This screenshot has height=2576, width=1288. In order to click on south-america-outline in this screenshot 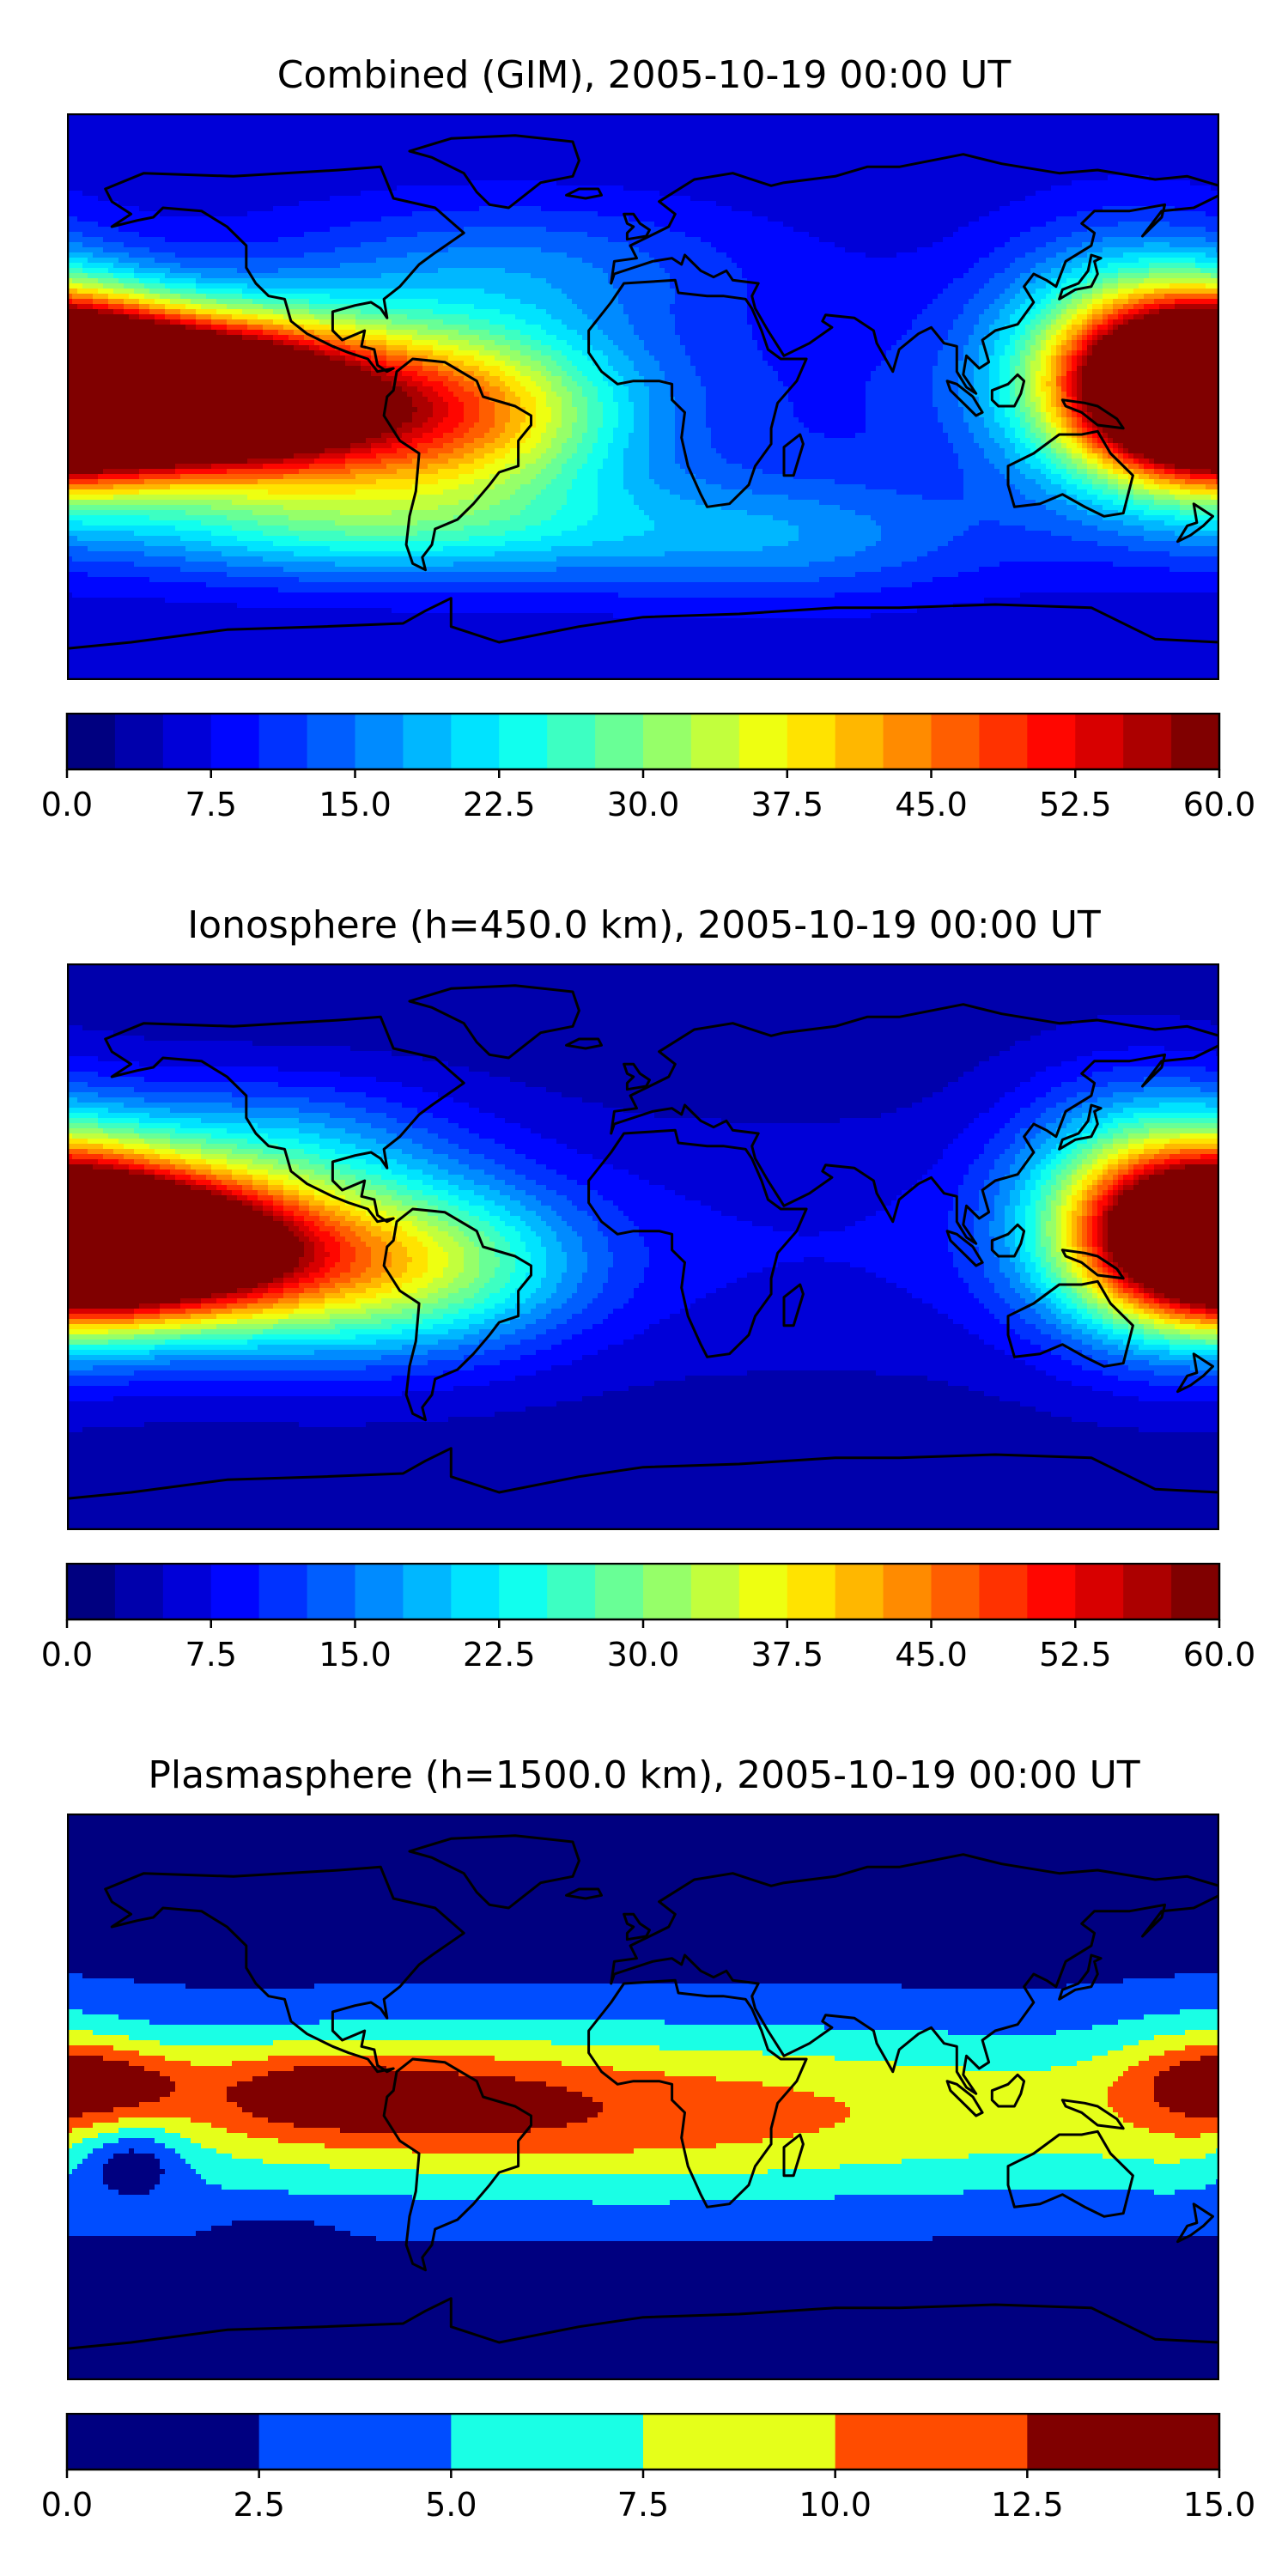, I will do `click(457, 464)`.